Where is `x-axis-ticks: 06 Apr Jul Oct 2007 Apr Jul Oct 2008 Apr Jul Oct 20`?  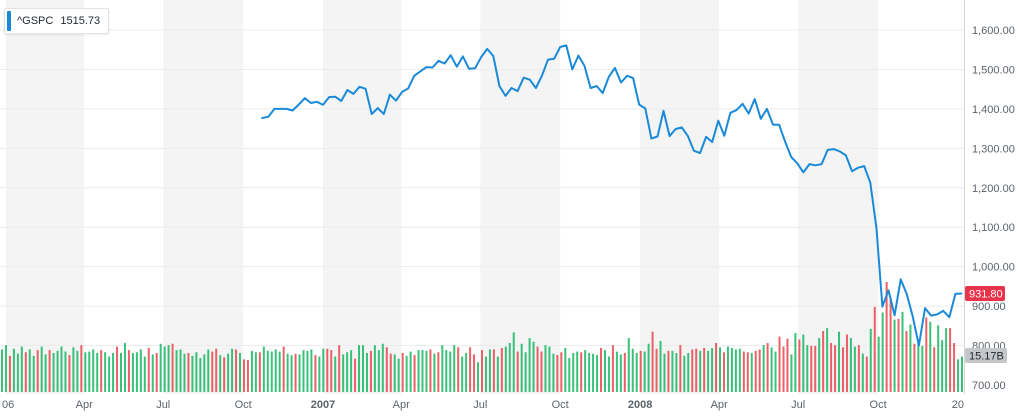
x-axis-ticks: 06 Apr Jul Oct 2007 Apr Jul Oct 2008 Apr Jul Oct 20 is located at coordinates (483, 405).